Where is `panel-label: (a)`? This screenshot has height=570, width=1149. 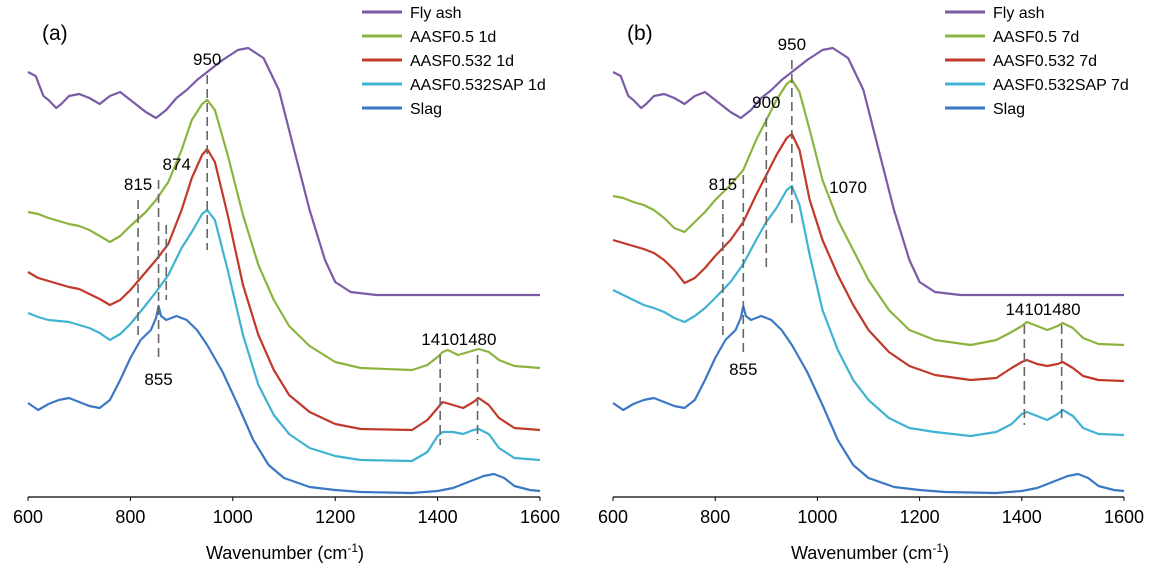
panel-label: (a) is located at coordinates (55, 33).